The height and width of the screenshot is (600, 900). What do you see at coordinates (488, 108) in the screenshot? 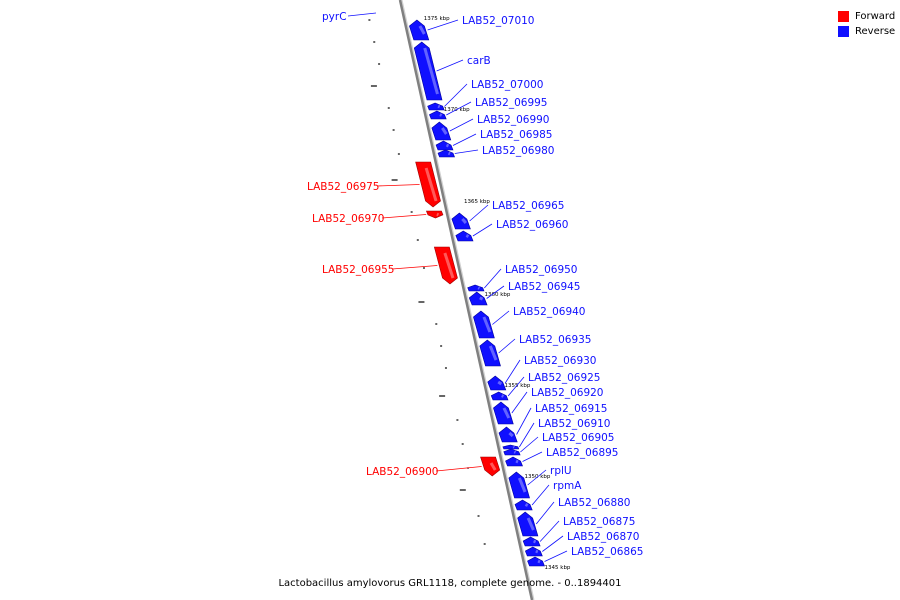
I see `gene-LAB52_06995: LAB52_06995` at bounding box center [488, 108].